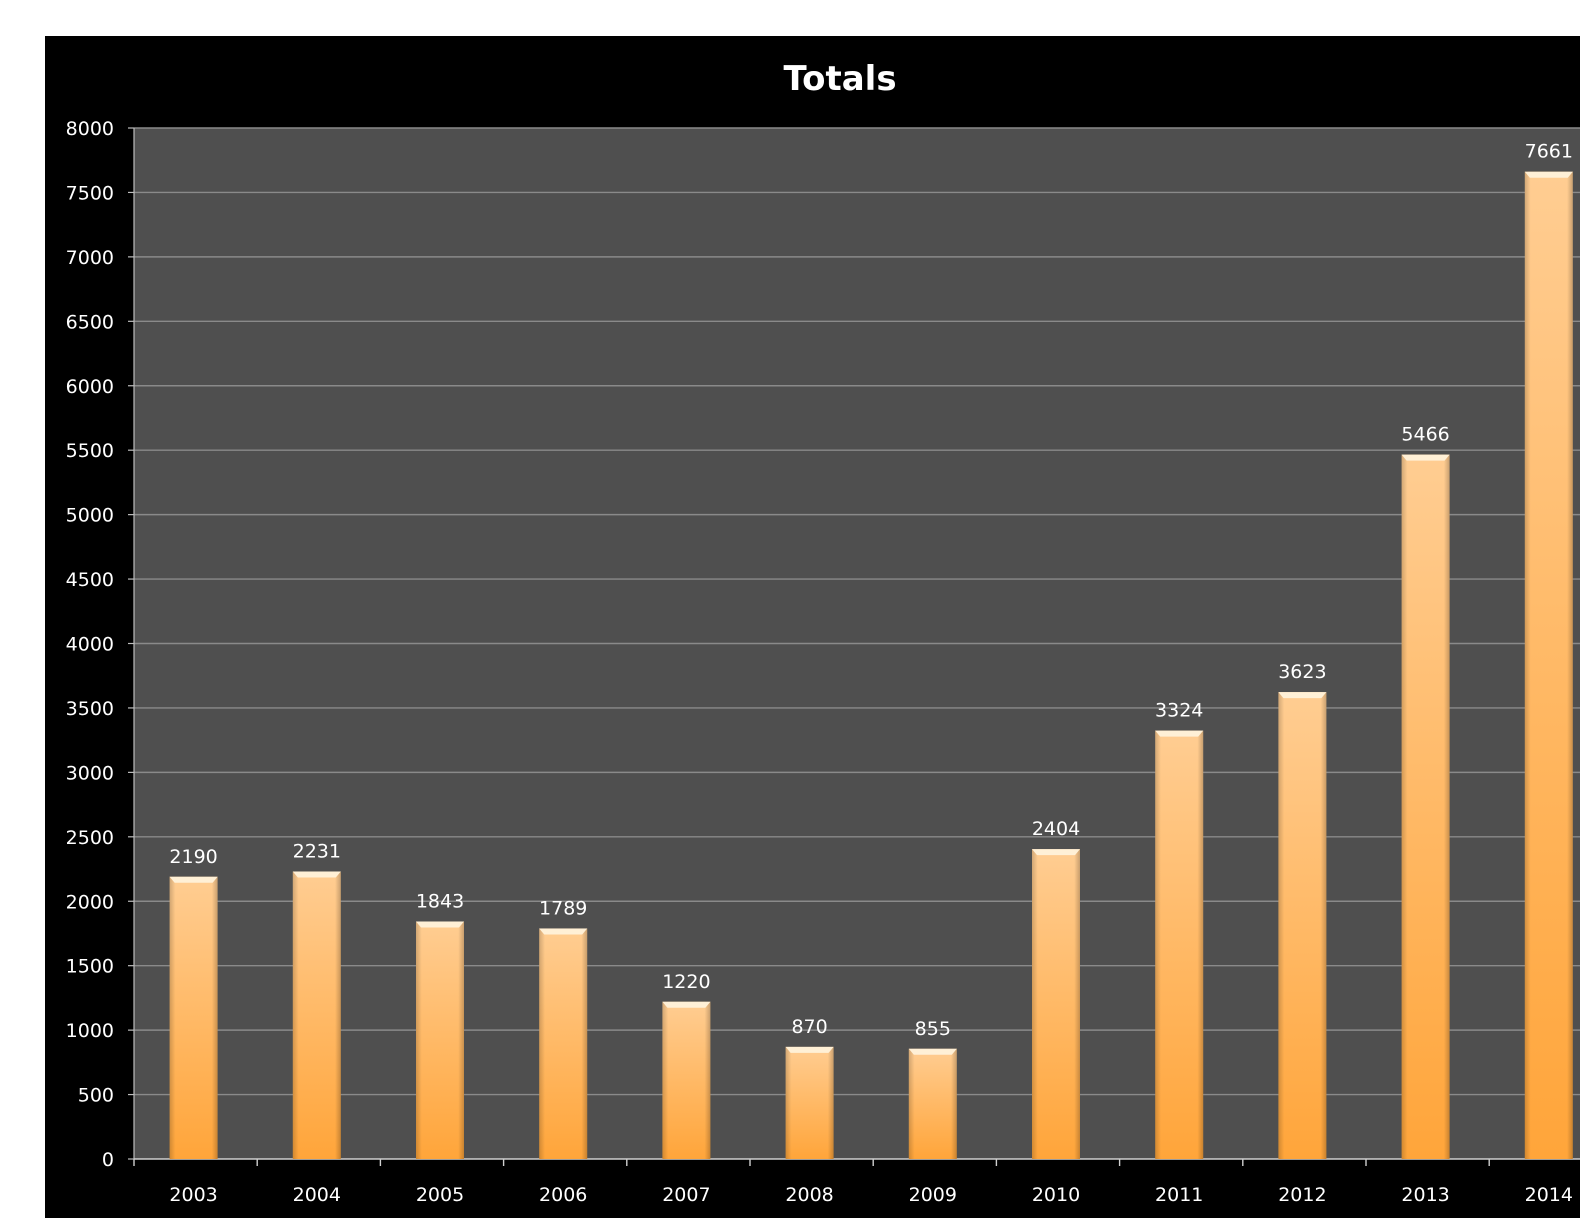  I want to click on x-tick-label: 2011, so click(1179, 1195).